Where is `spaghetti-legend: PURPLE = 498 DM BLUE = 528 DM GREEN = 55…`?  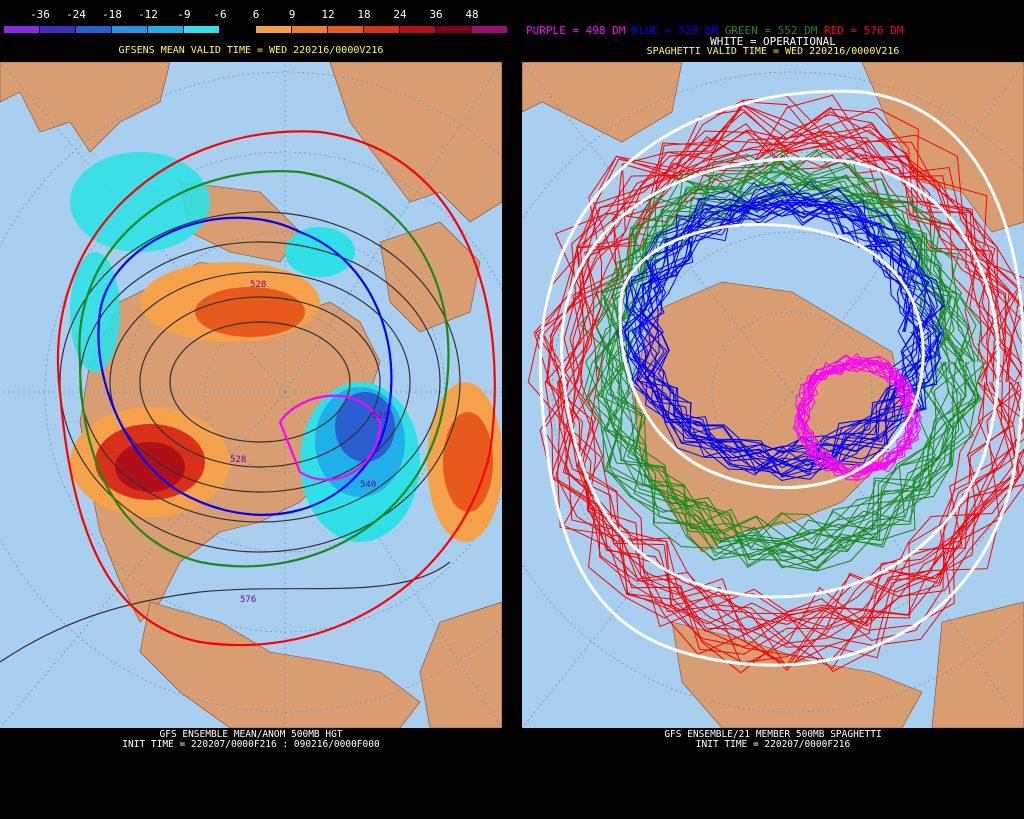 spaghetti-legend: PURPLE = 498 DM BLUE = 528 DM GREEN = 55… is located at coordinates (715, 30).